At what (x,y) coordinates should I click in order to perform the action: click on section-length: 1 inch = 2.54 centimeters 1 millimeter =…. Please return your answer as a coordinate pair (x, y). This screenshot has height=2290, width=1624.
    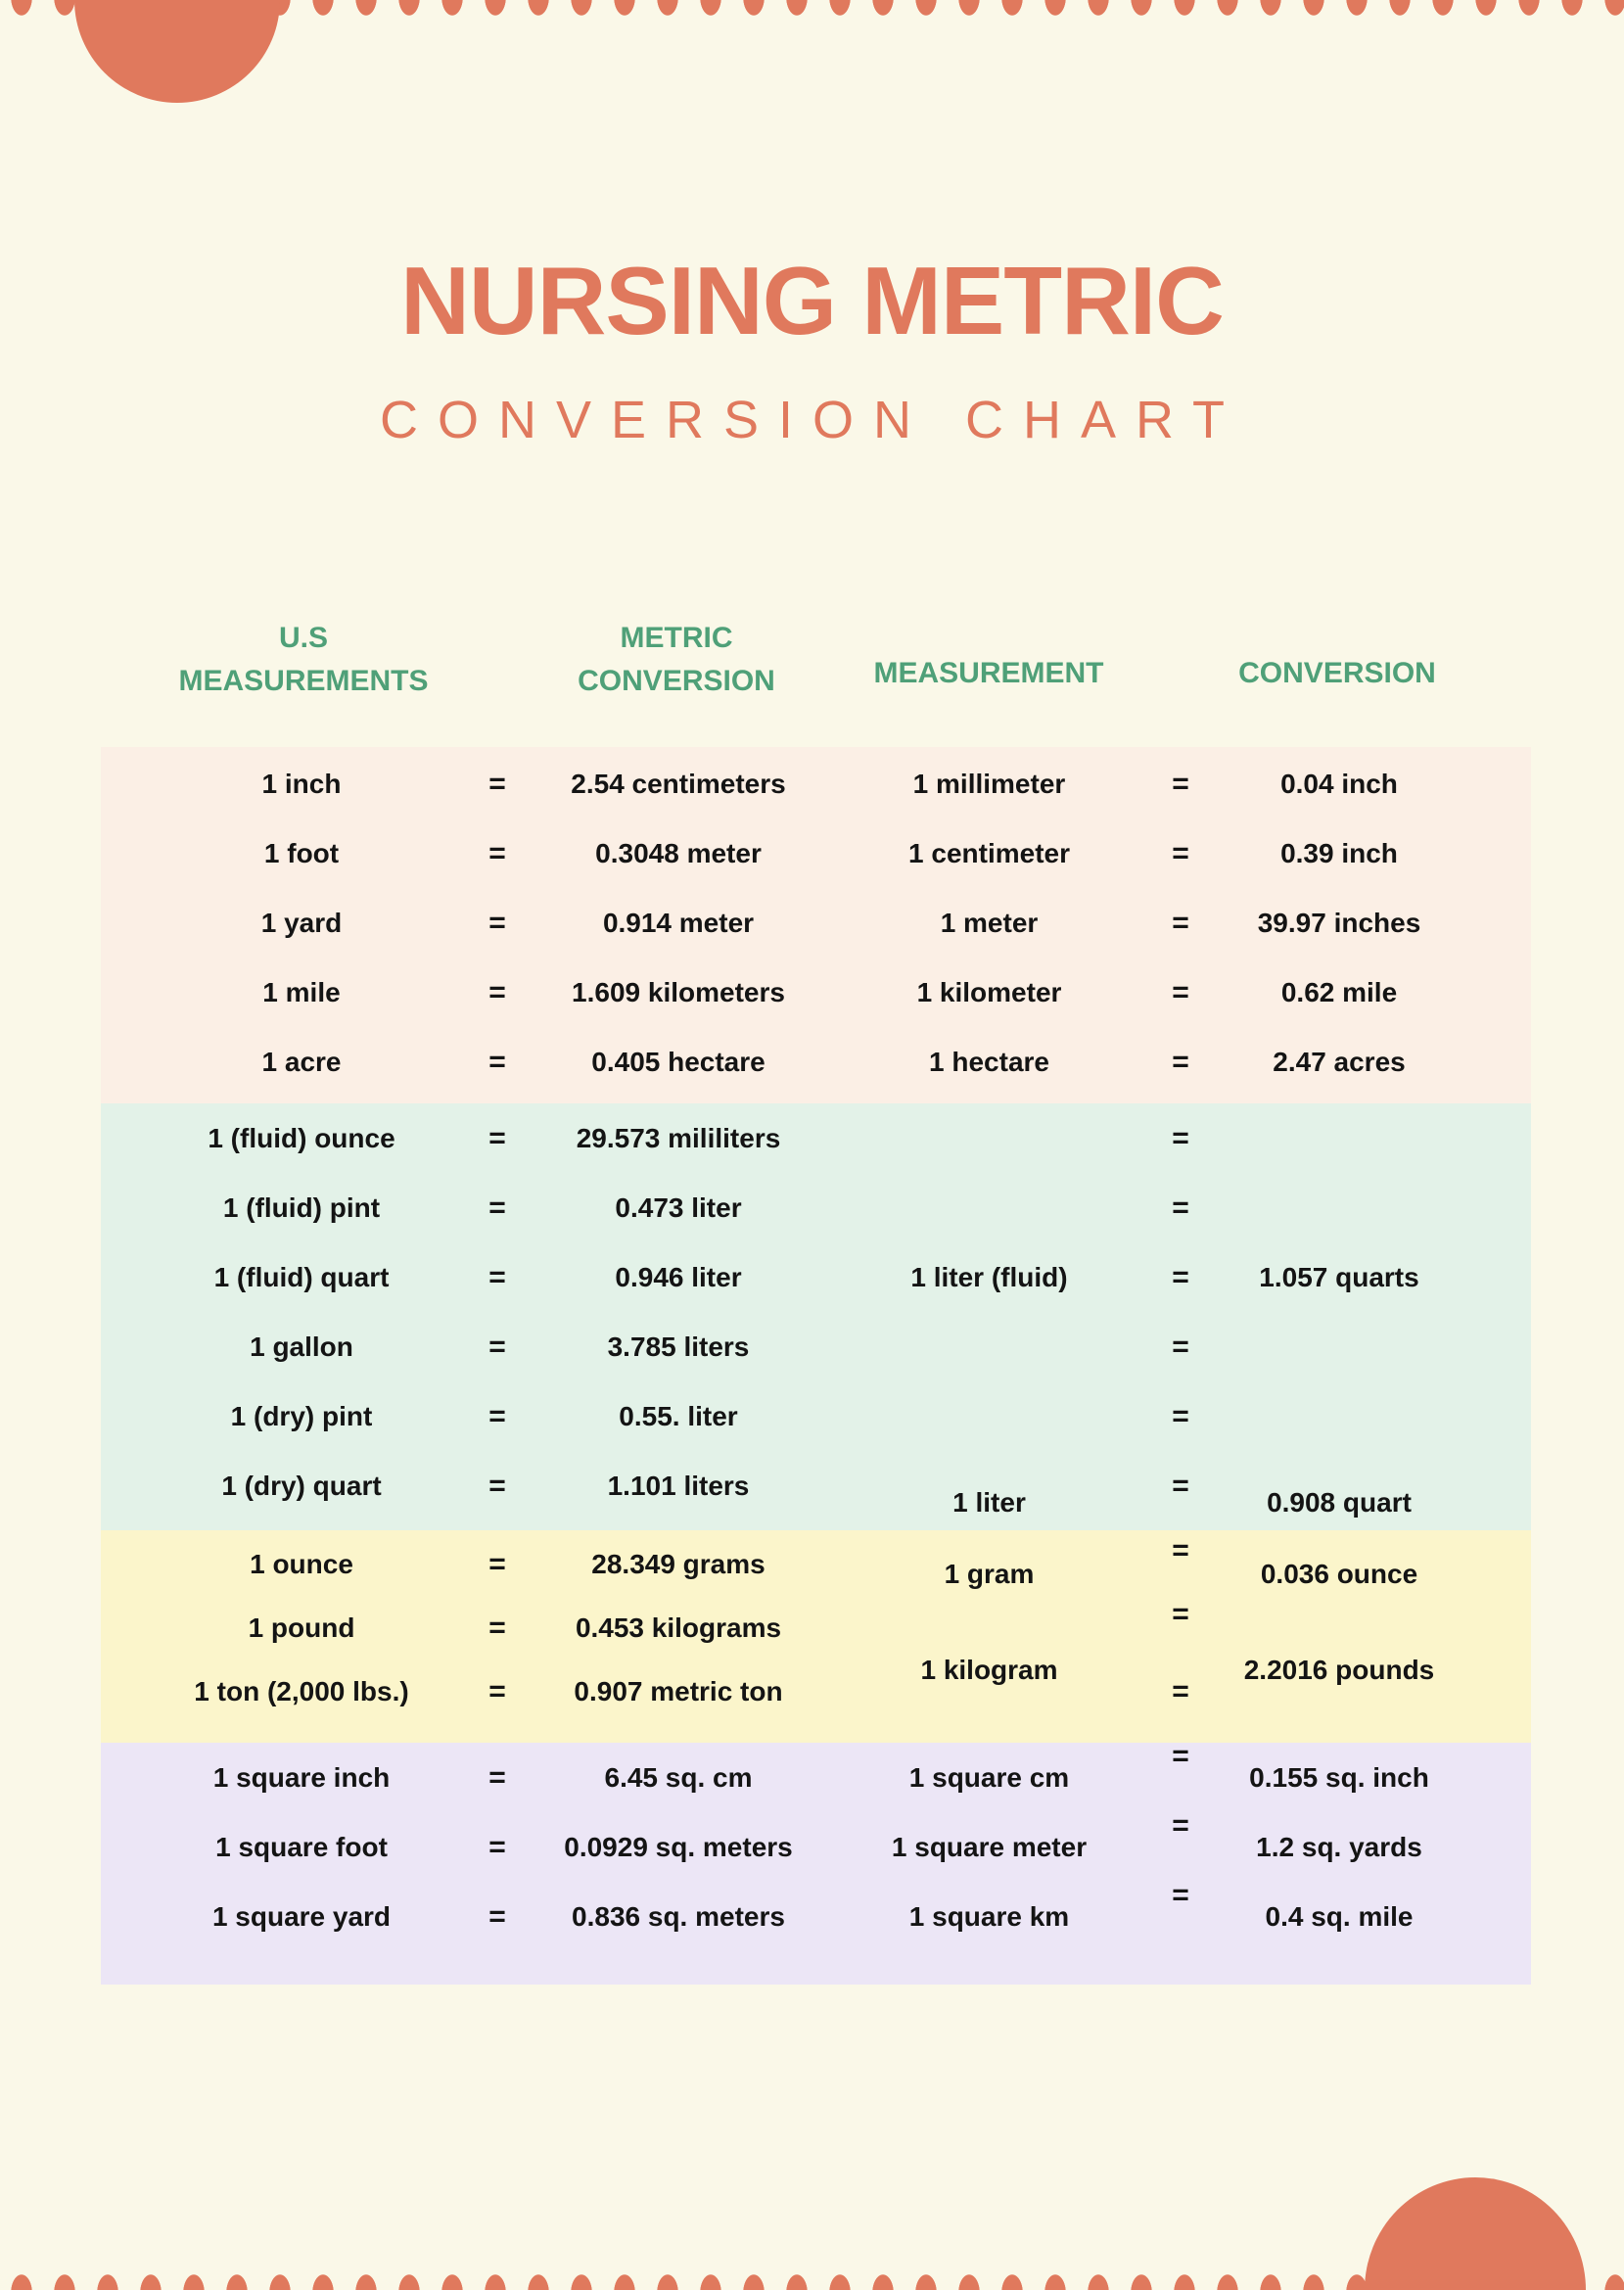
    Looking at the image, I should click on (816, 925).